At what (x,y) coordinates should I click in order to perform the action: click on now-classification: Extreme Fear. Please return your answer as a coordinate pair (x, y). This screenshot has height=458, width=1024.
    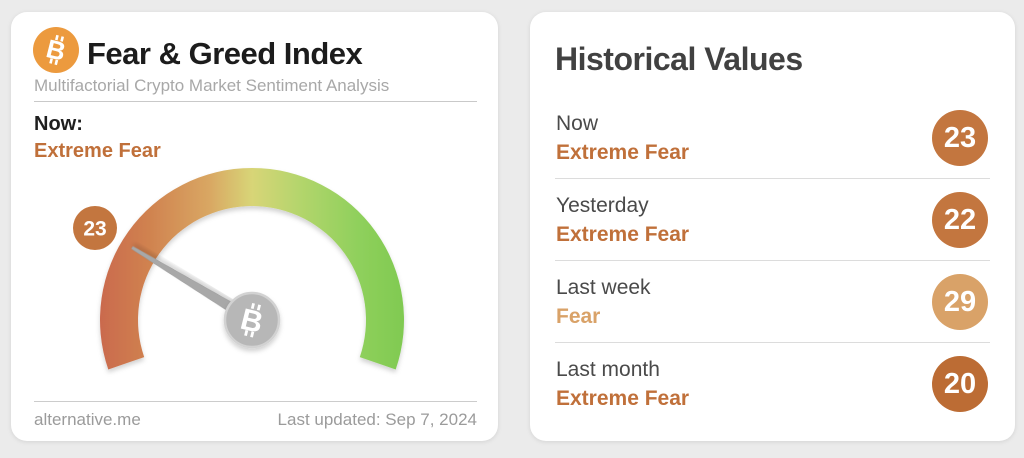
    Looking at the image, I should click on (97, 151).